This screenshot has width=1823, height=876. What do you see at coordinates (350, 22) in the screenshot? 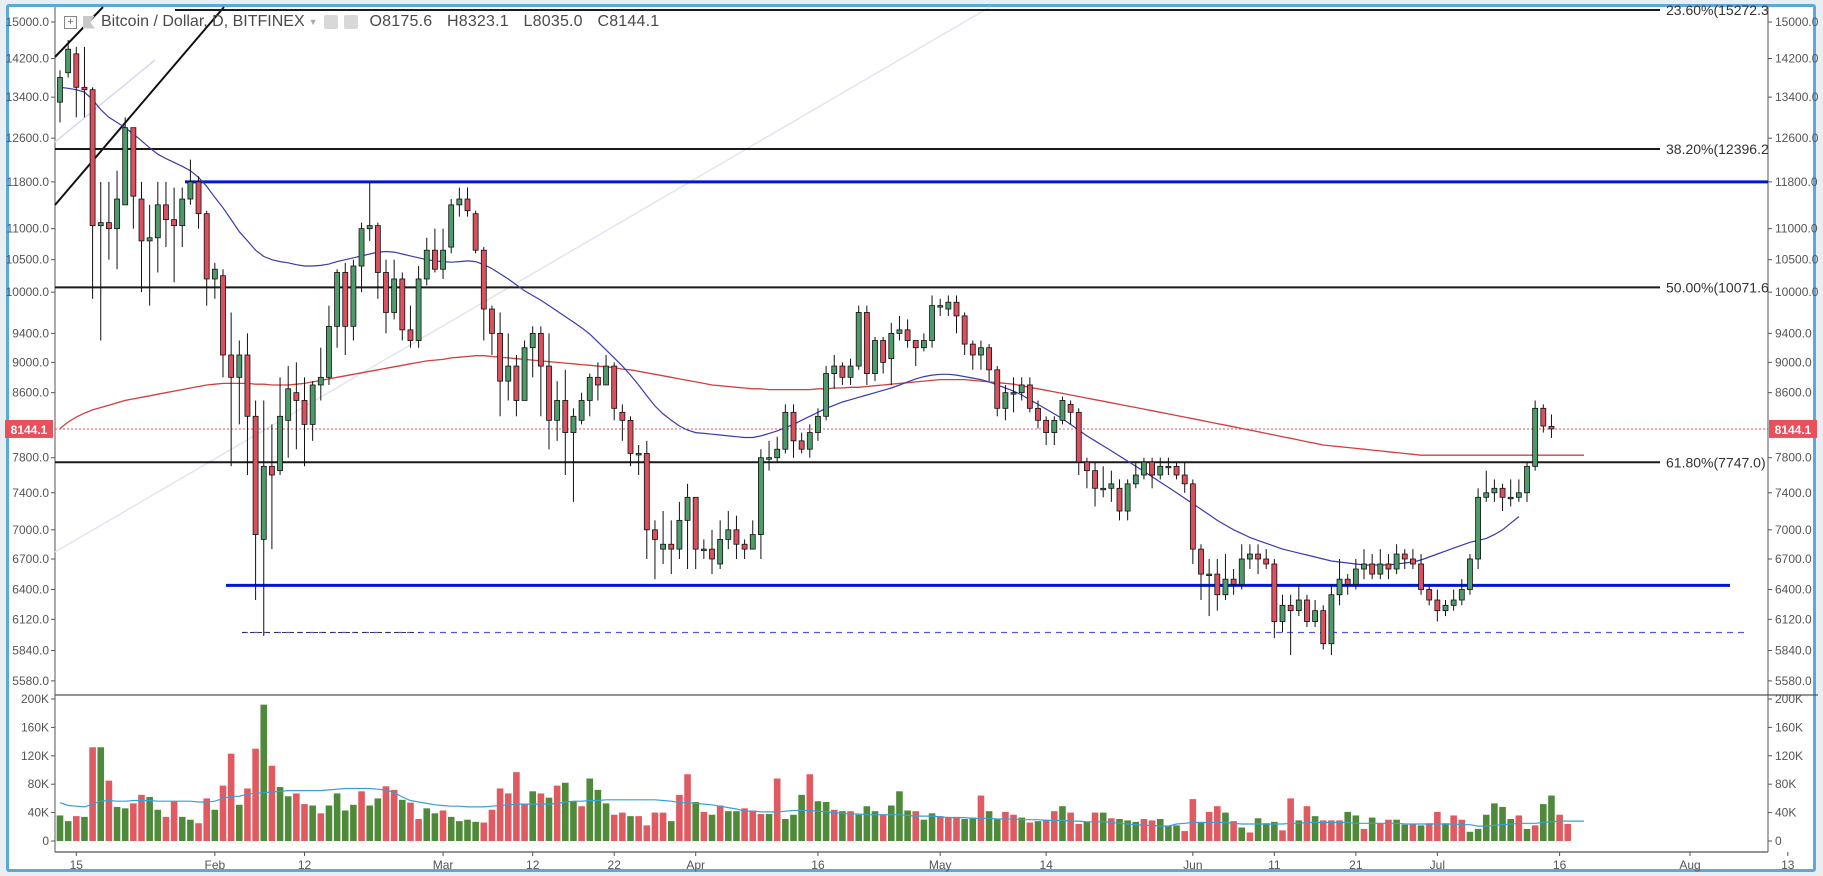
I see `gear-icon` at bounding box center [350, 22].